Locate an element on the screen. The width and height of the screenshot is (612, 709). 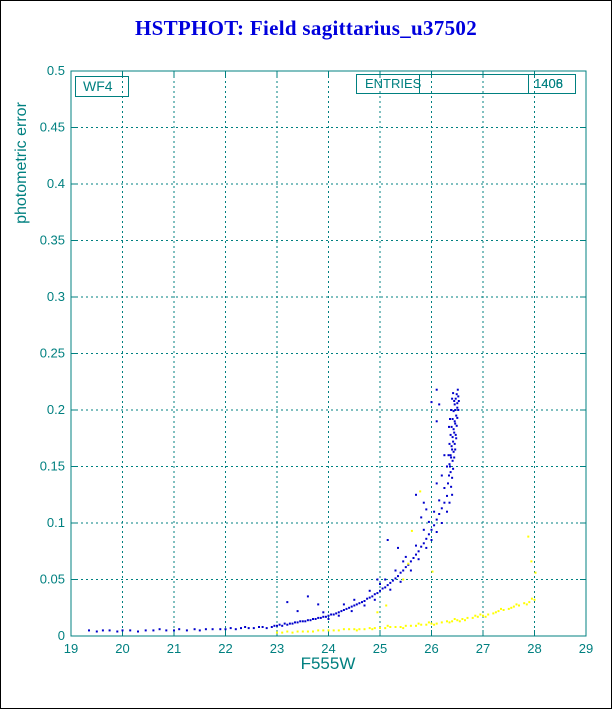
stats-entries-label: ENTRIES is located at coordinates (393, 83).